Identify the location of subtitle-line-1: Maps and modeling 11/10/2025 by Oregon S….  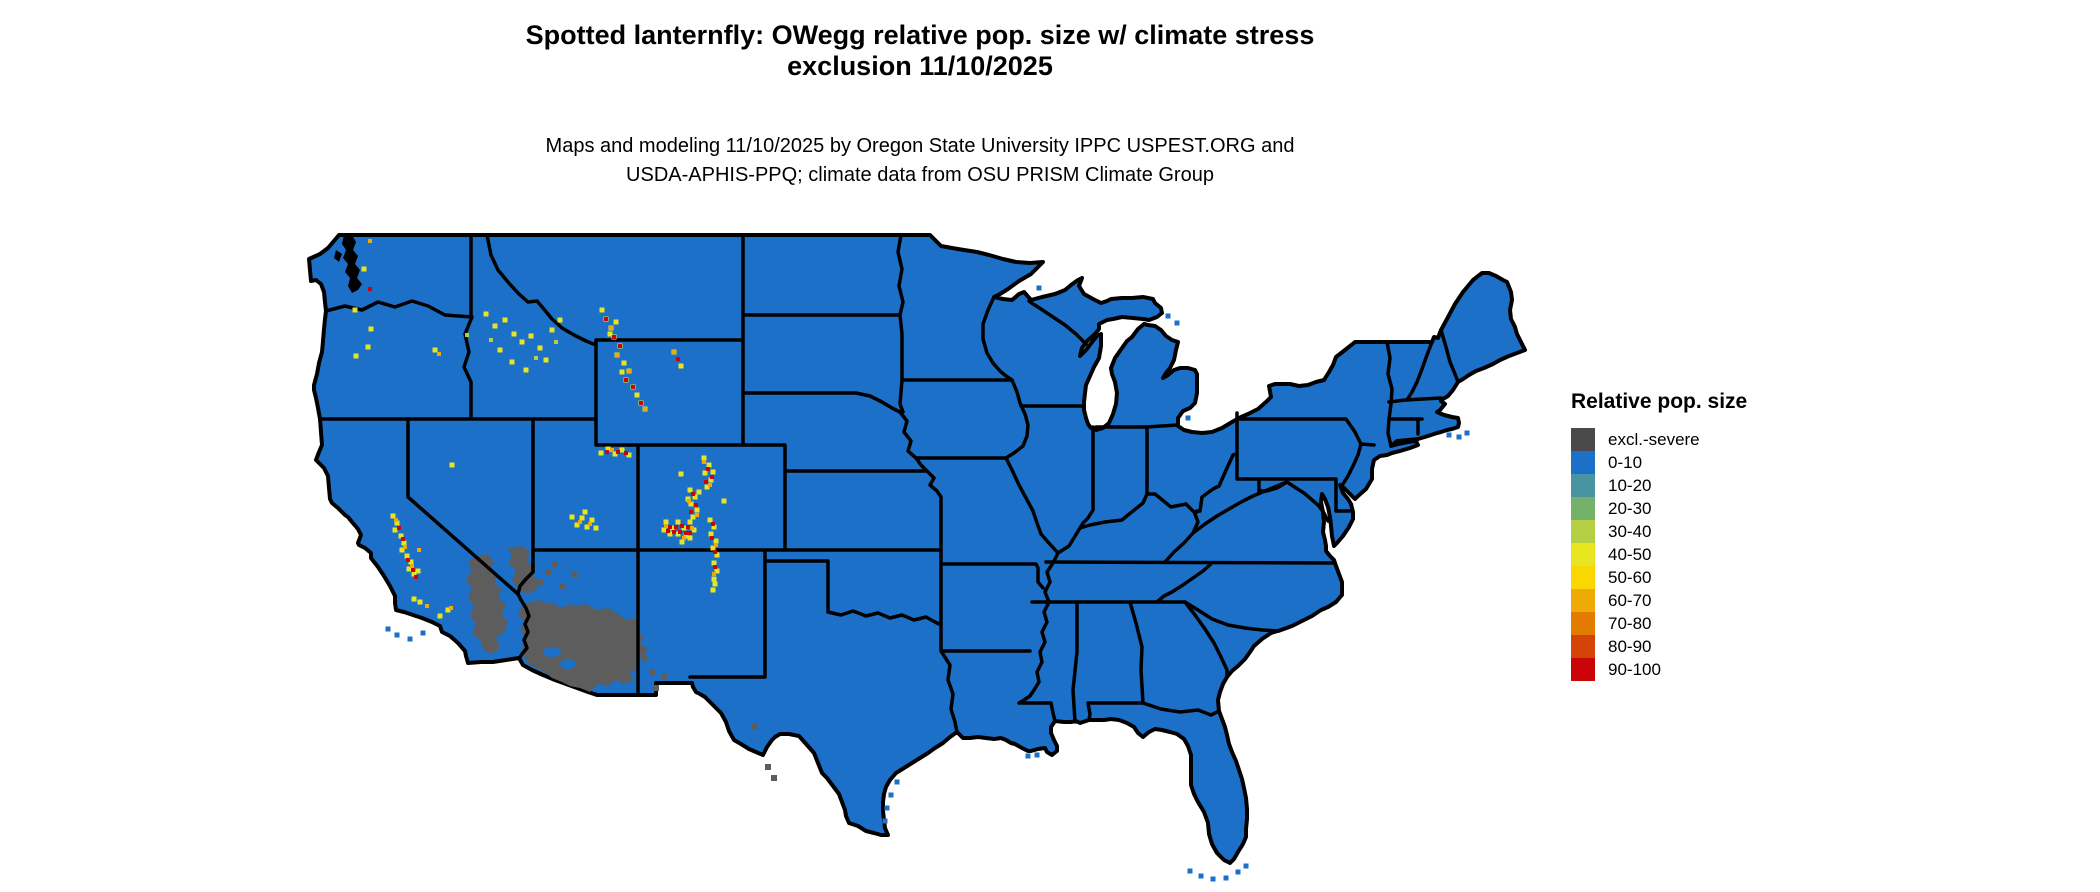
(920, 146).